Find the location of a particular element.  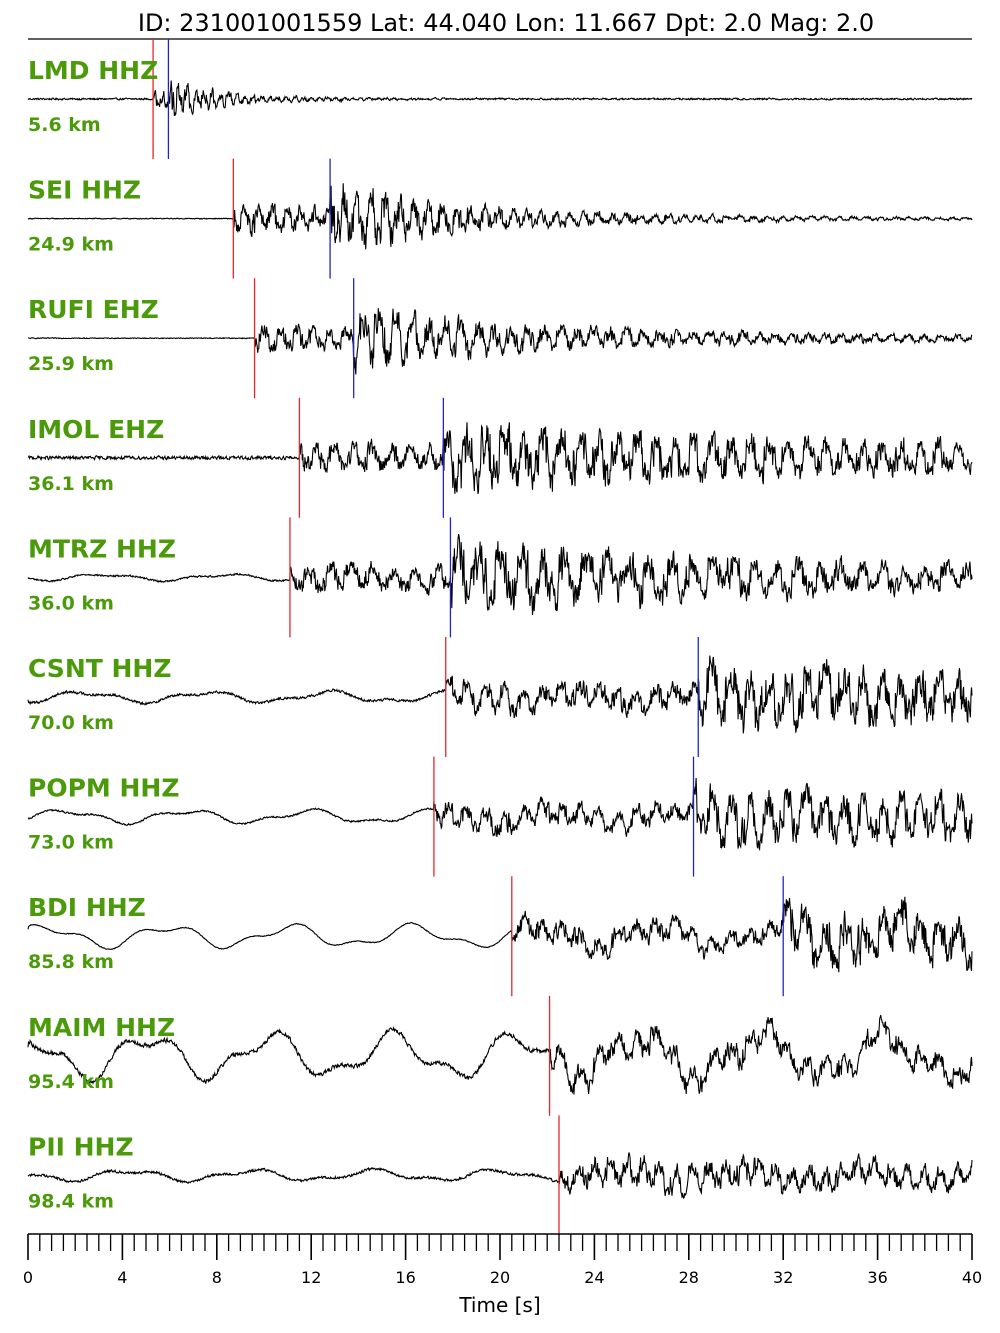

tick-label: 4 is located at coordinates (122, 1277).